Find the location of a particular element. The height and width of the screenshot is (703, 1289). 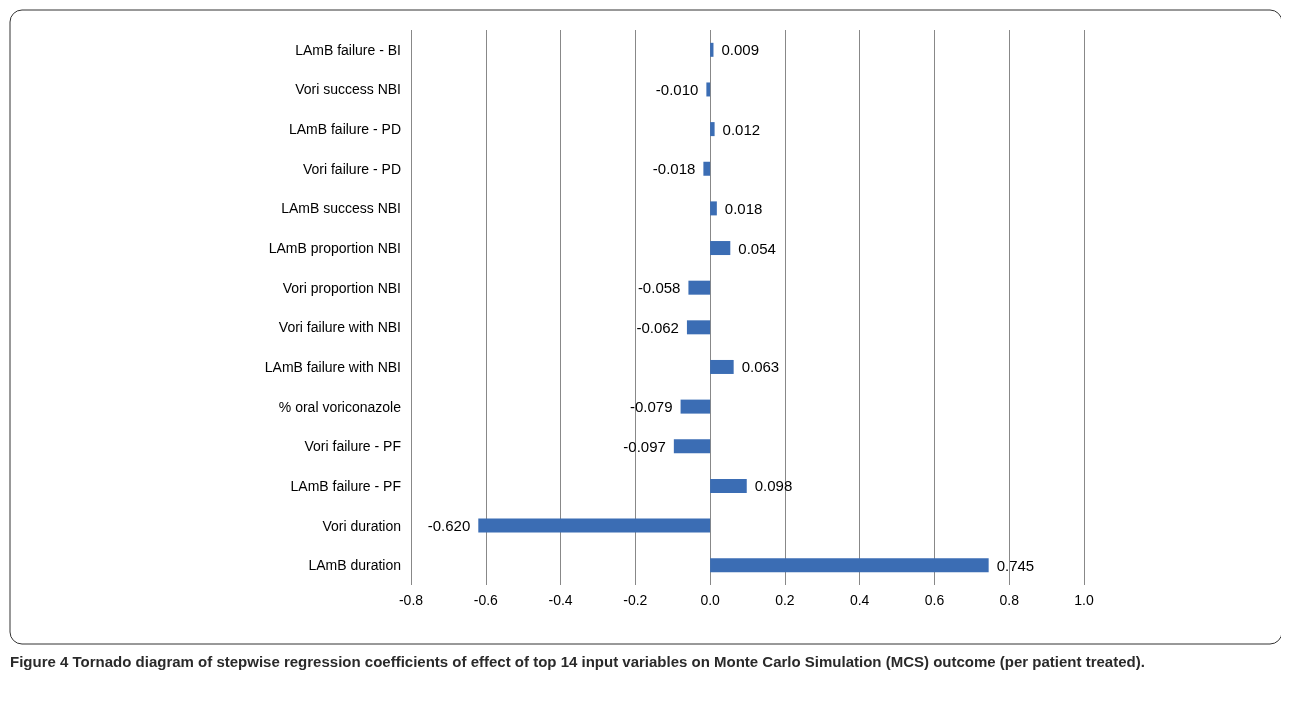

data-label: 0.063 is located at coordinates (760, 367).